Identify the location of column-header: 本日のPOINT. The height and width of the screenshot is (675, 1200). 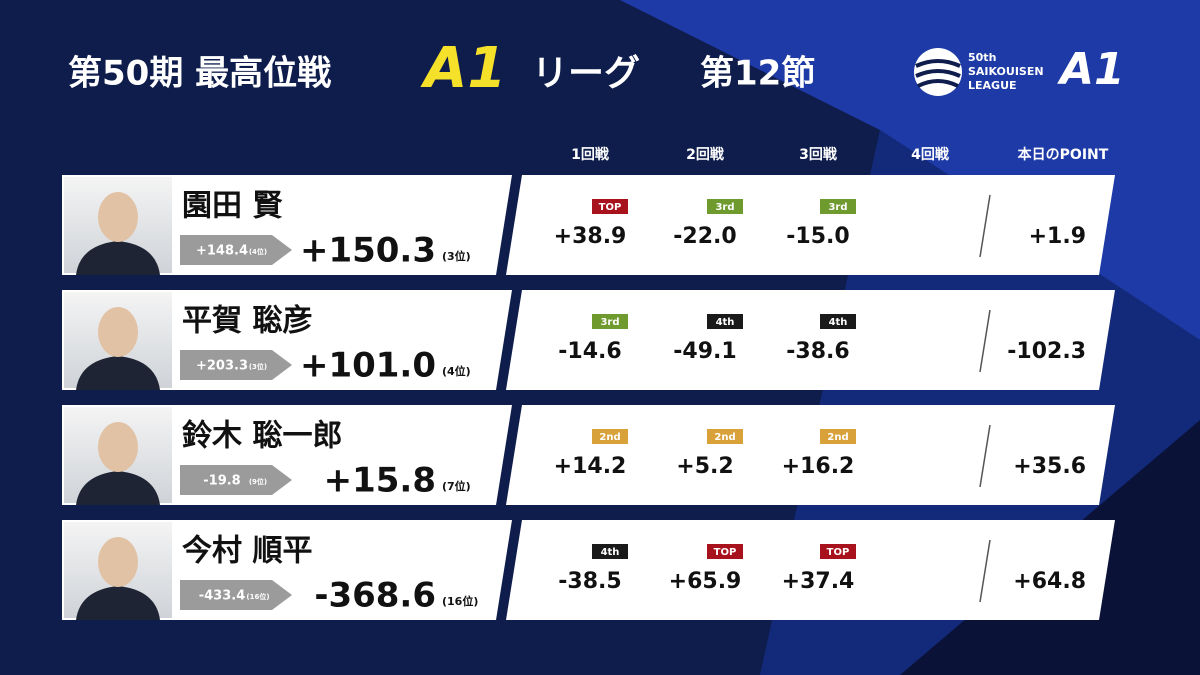
(1063, 154).